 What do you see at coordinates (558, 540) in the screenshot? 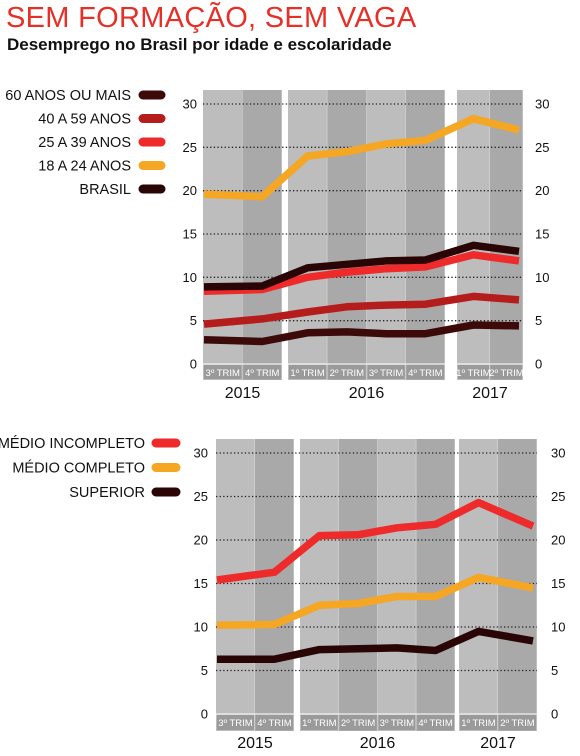
I see `y-tick-label-right: 20` at bounding box center [558, 540].